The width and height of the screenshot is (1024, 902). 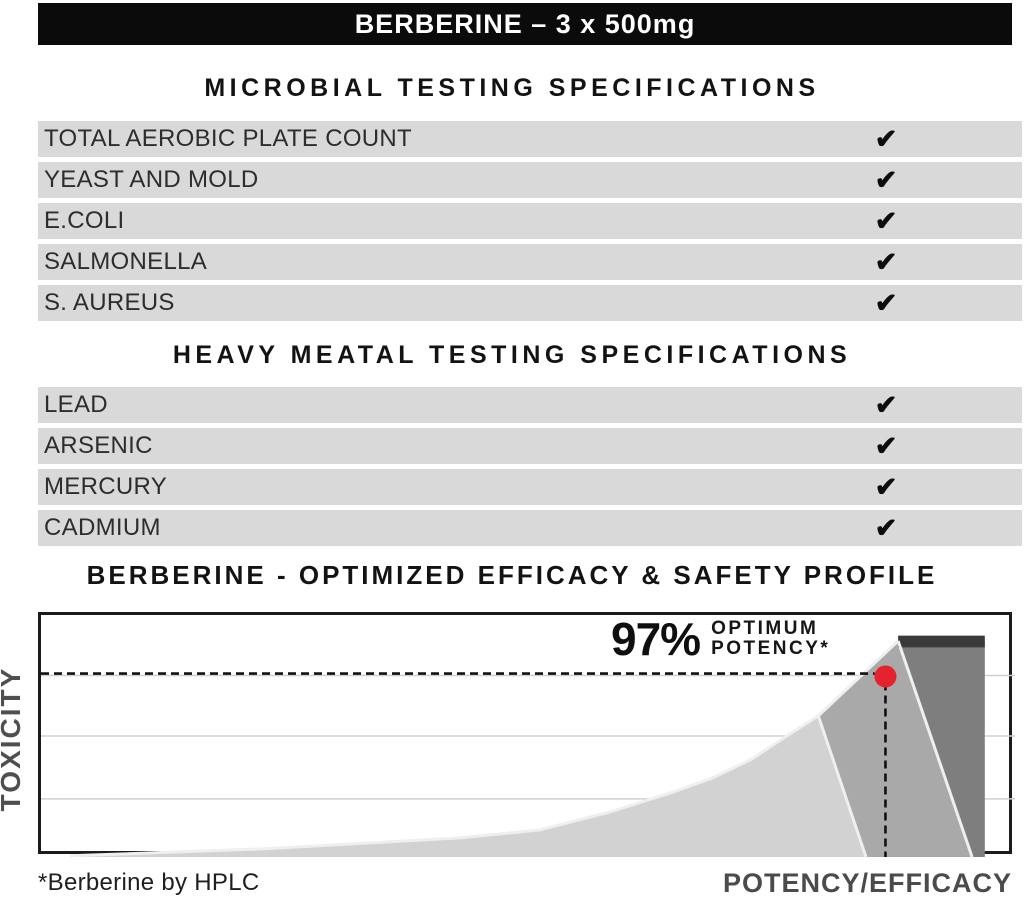 I want to click on row-label: LEAD, so click(x=76, y=404).